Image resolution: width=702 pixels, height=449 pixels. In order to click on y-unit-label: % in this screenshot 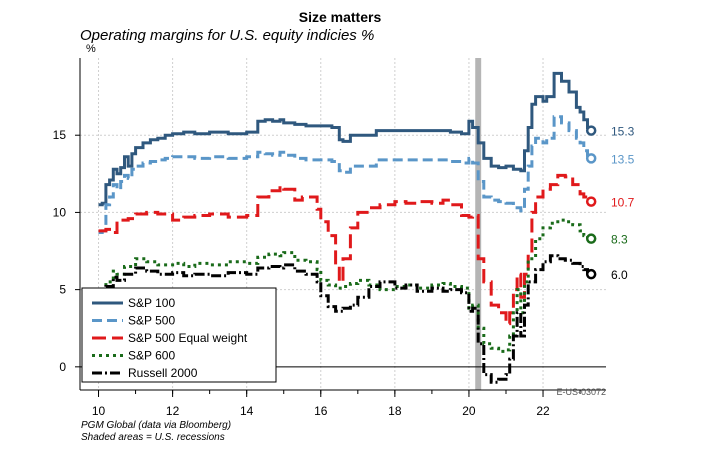, I will do `click(91, 49)`.